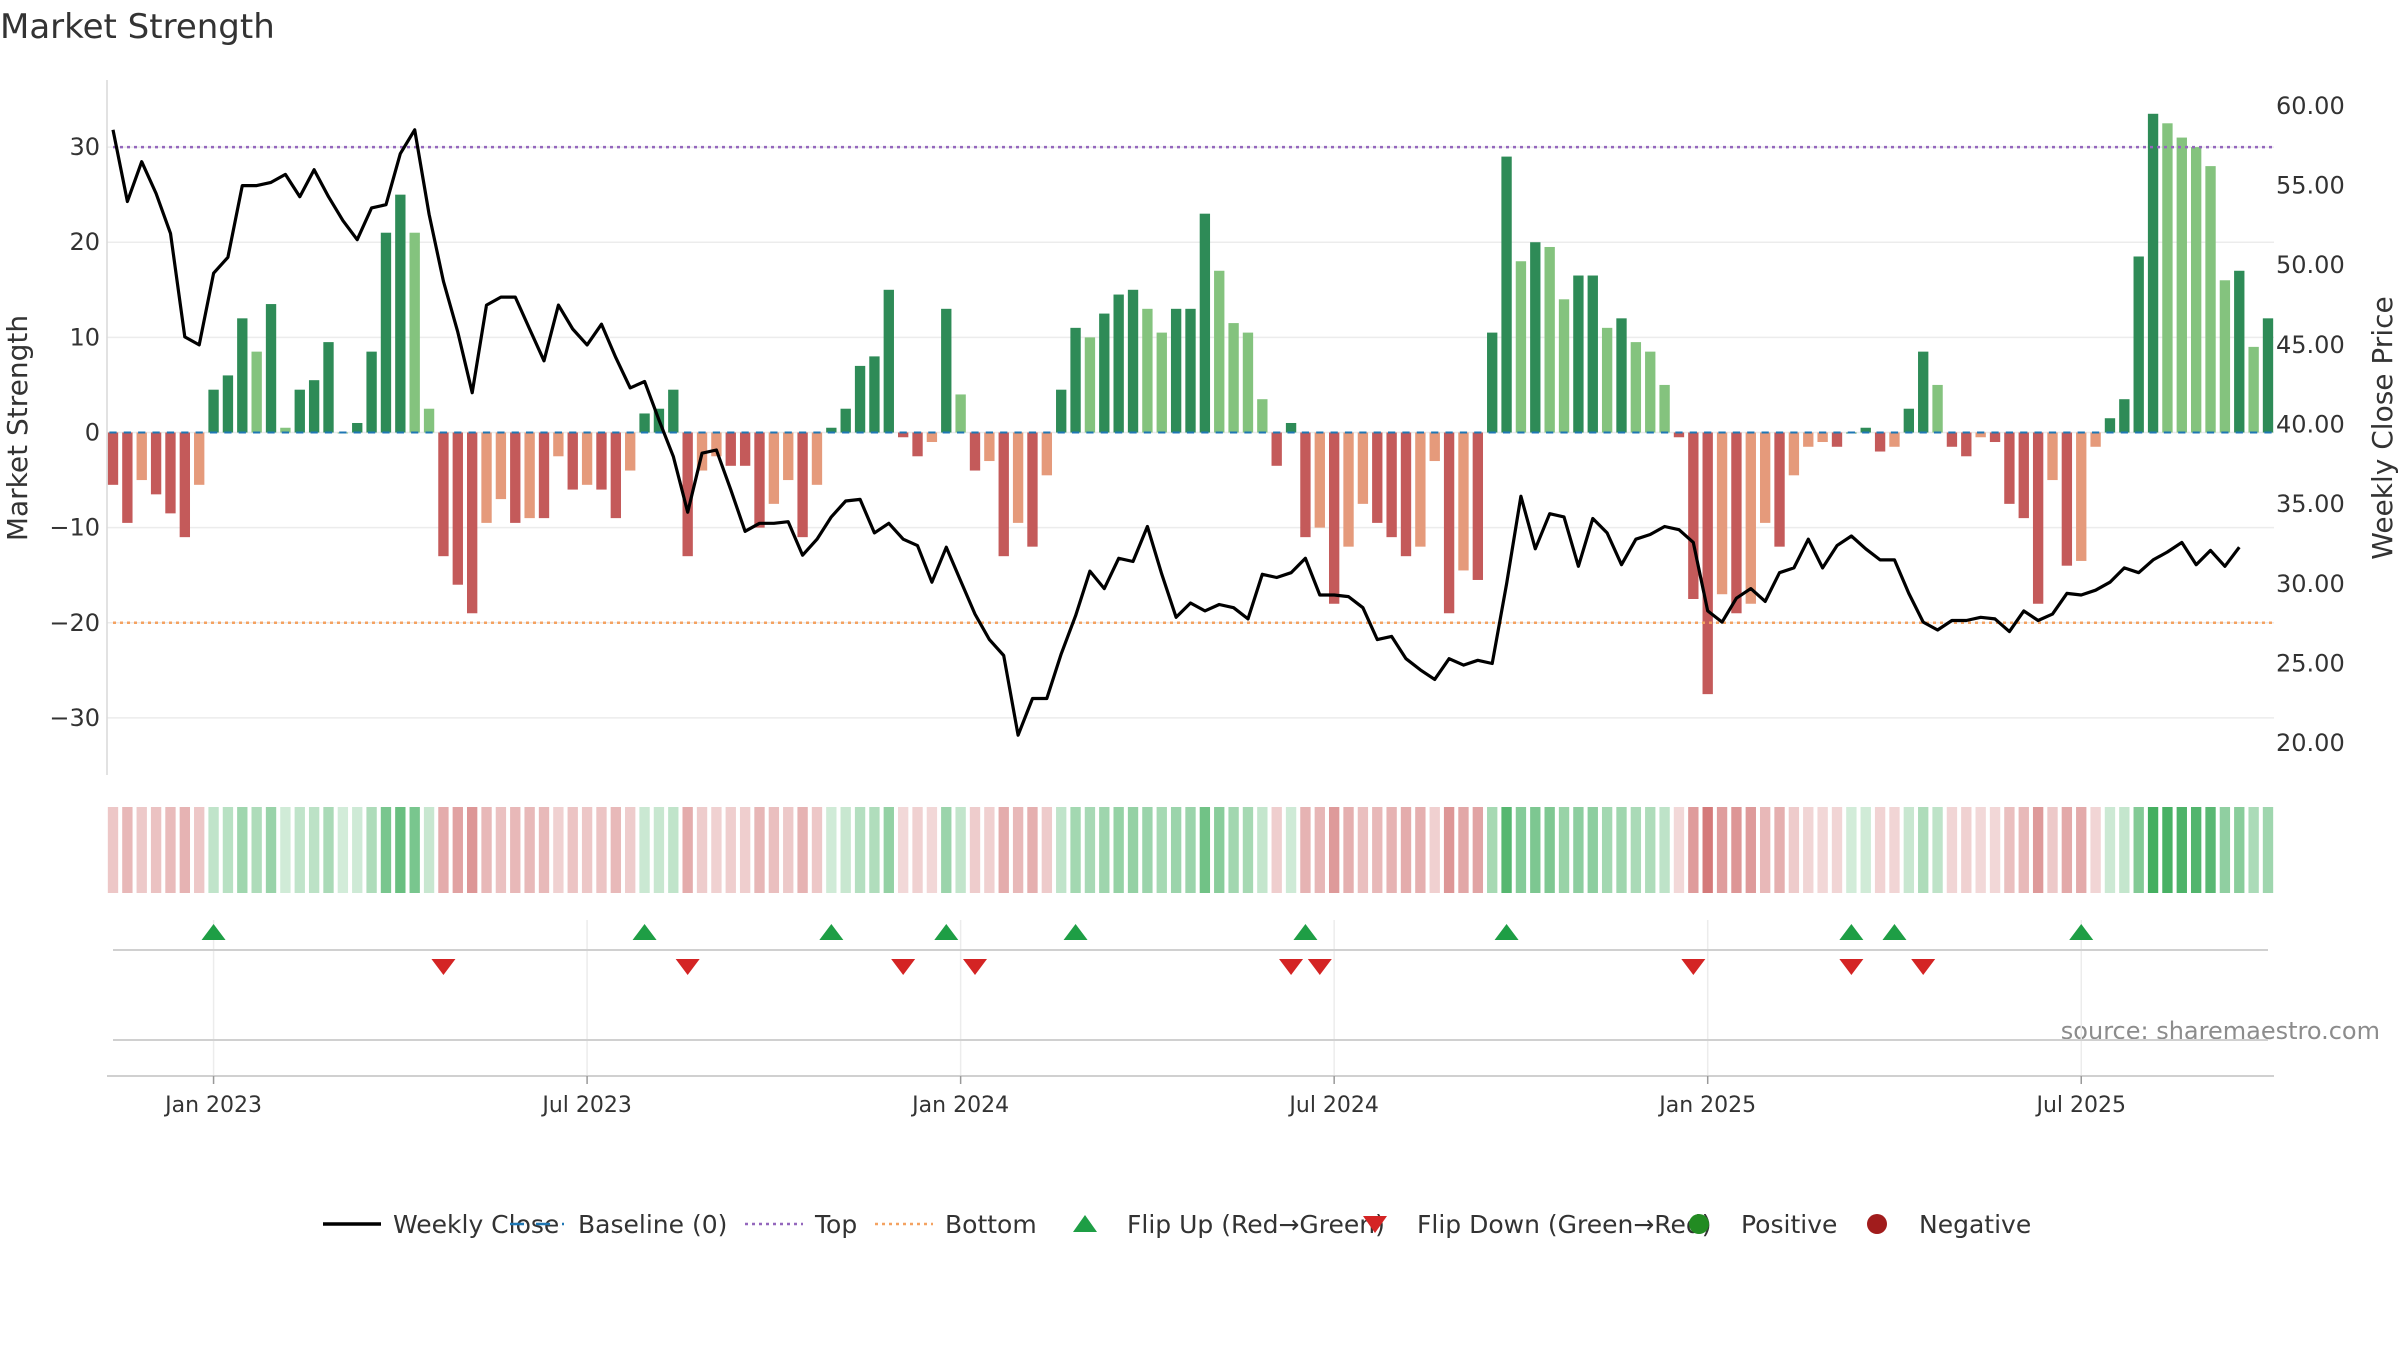 This screenshot has width=2400, height=1354. Describe the element at coordinates (74, 528) in the screenshot. I see `y-tick-label-left: −10` at that location.